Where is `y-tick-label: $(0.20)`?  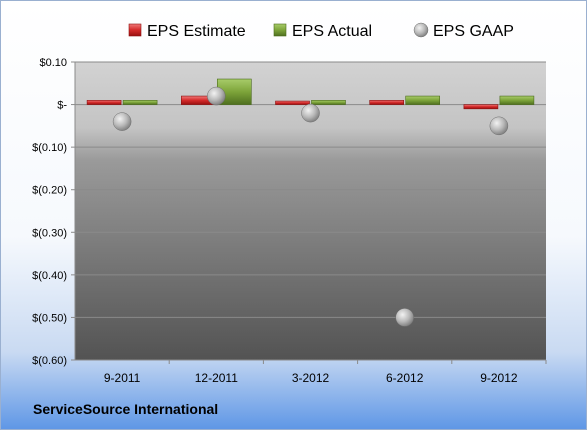
y-tick-label: $(0.20) is located at coordinates (49, 191).